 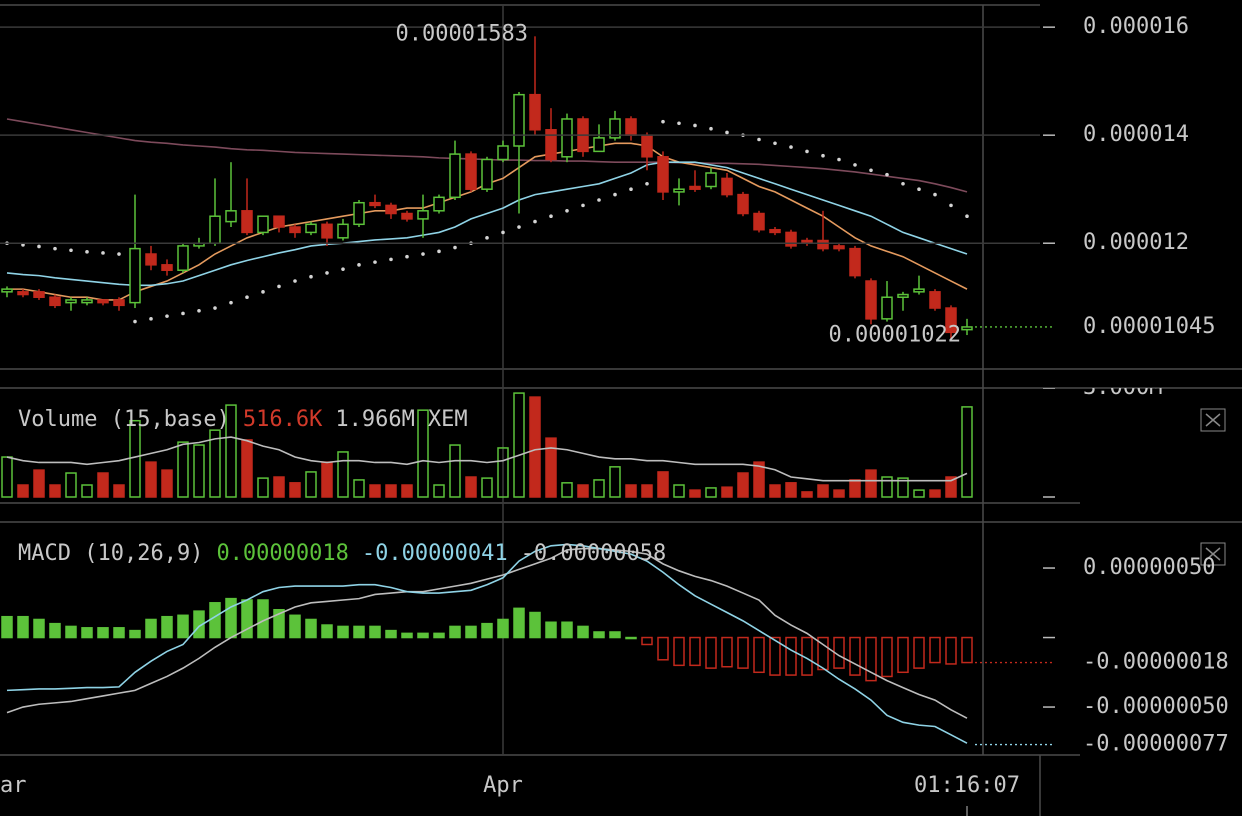 What do you see at coordinates (1136, 242) in the screenshot?
I see `y-tick-label: 0.000012` at bounding box center [1136, 242].